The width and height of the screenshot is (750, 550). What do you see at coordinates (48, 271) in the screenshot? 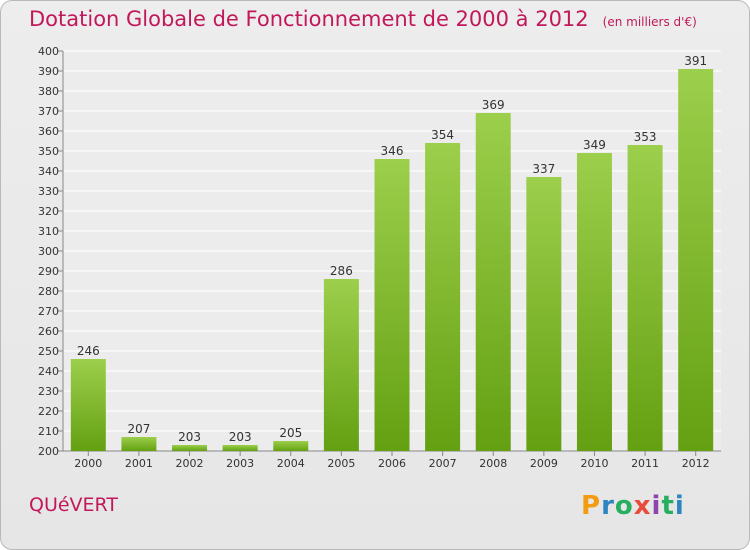
I see `y-tick-label: 290` at bounding box center [48, 271].